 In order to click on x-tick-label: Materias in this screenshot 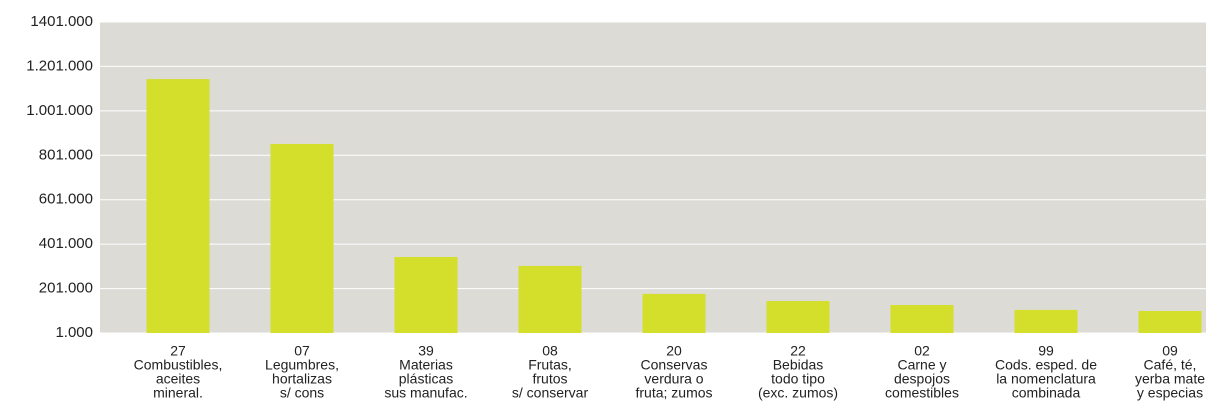, I will do `click(426, 365)`.